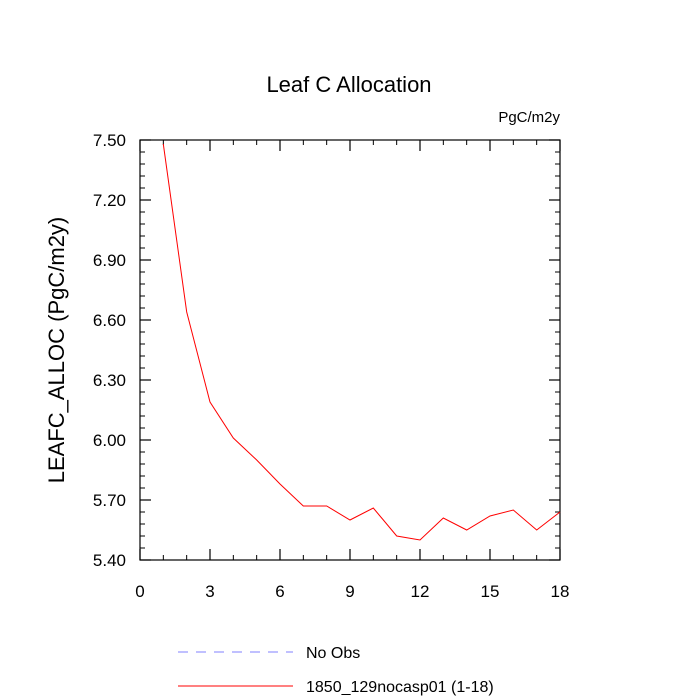 Image resolution: width=700 pixels, height=700 pixels. What do you see at coordinates (109, 500) in the screenshot?
I see `y-tick-label: 5.70` at bounding box center [109, 500].